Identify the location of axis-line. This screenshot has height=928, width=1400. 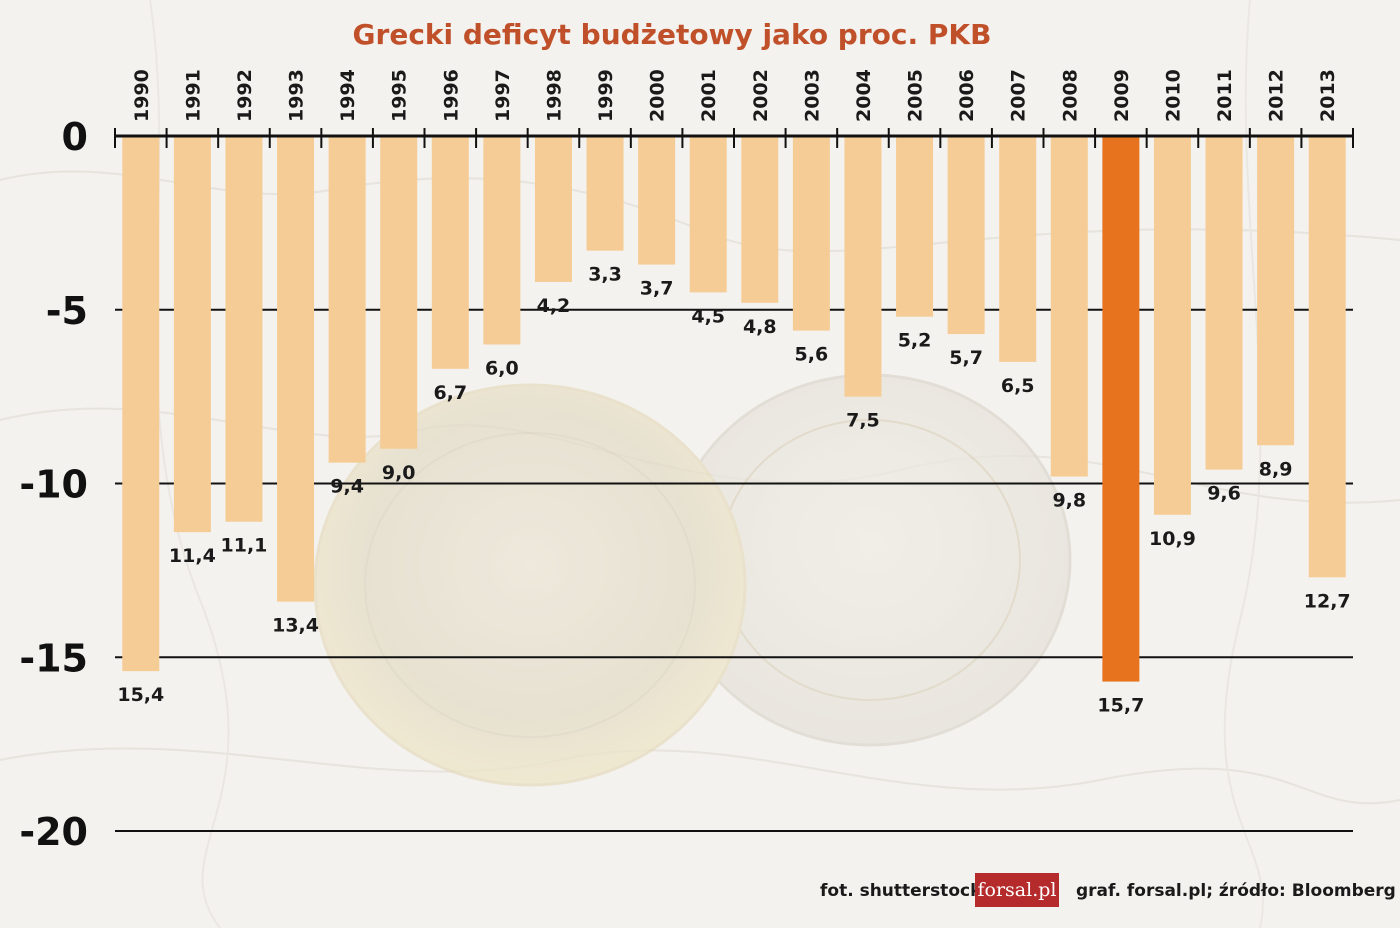
(734, 138).